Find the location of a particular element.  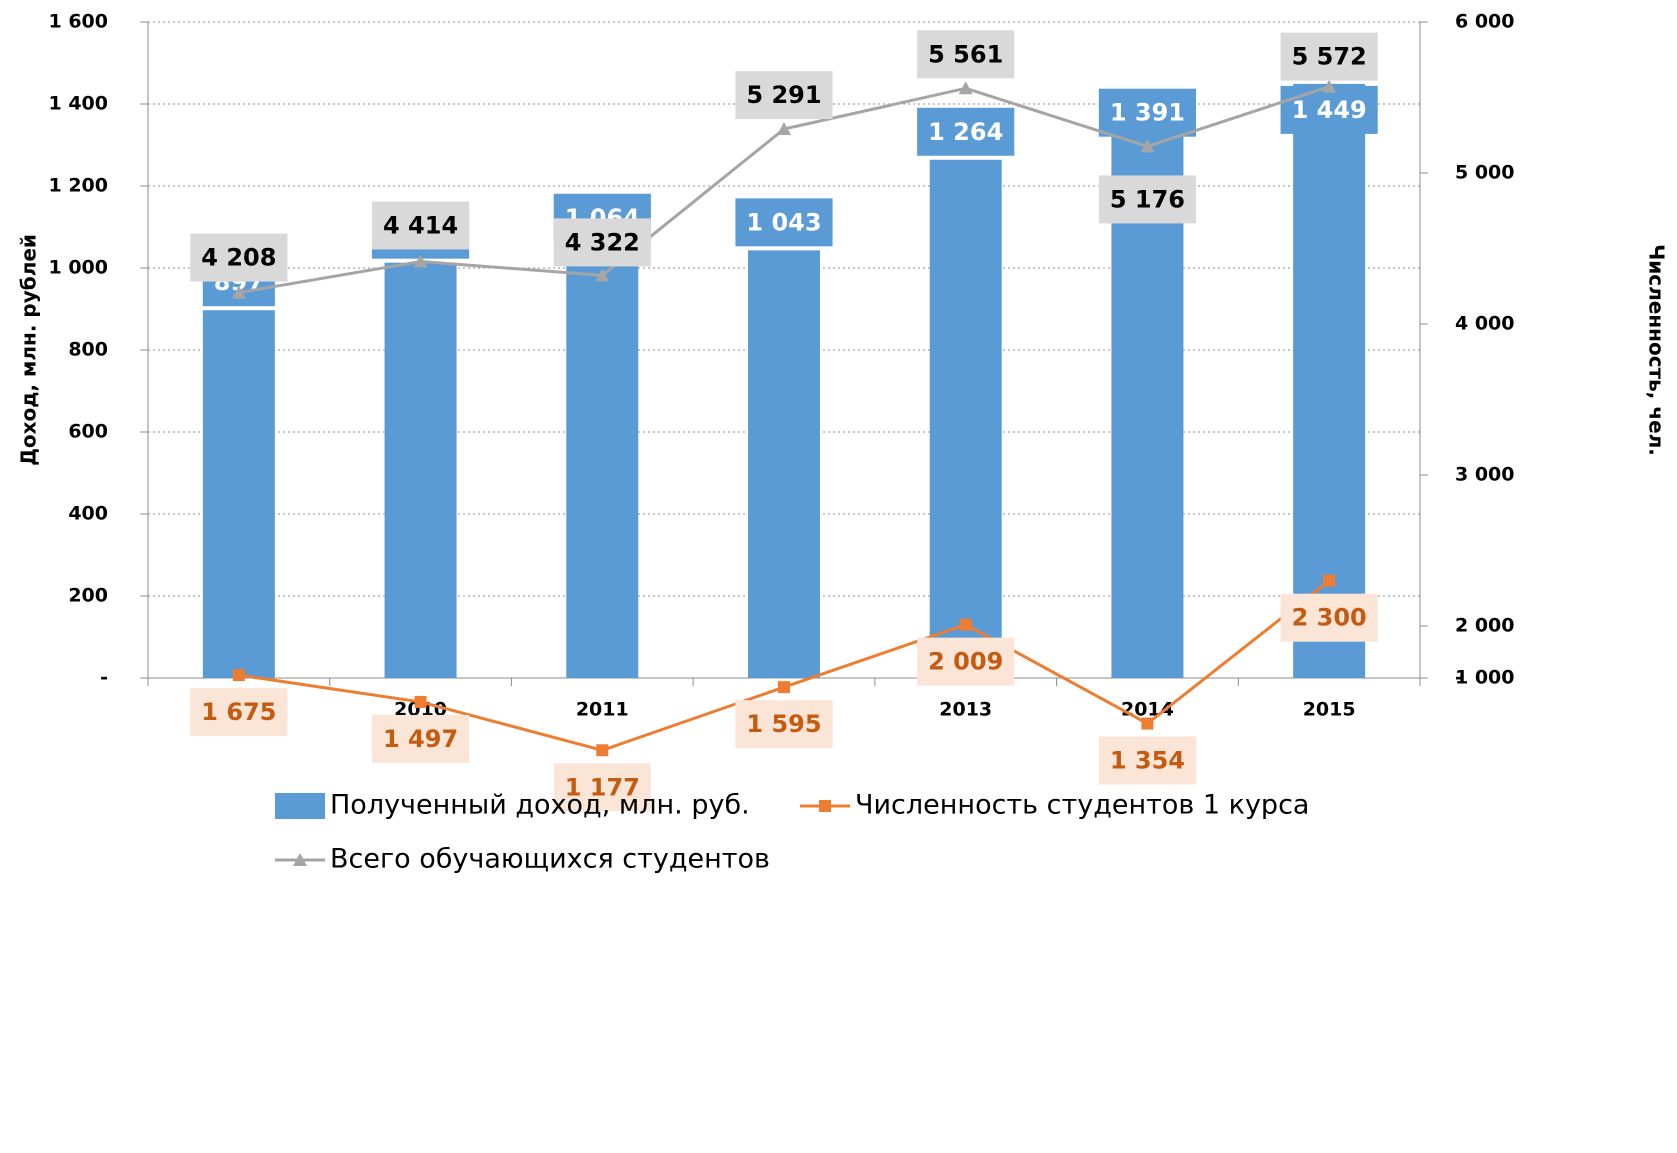

y2-tick-label: 1 000 is located at coordinates (1485, 678).